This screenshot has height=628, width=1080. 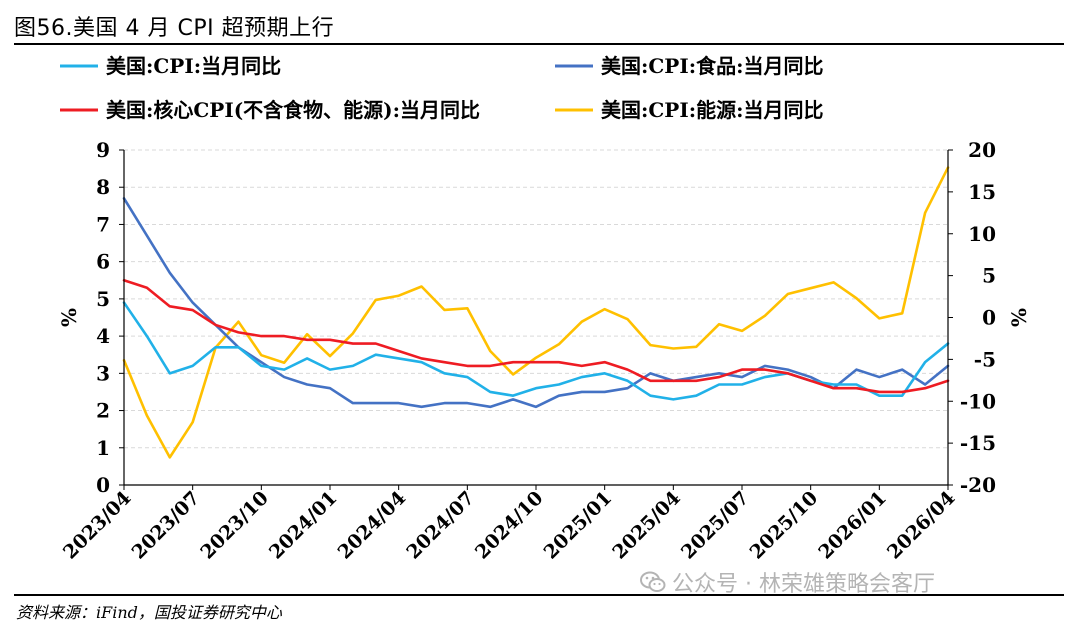 I want to click on x-tick-label: 2023/10, so click(x=234, y=525).